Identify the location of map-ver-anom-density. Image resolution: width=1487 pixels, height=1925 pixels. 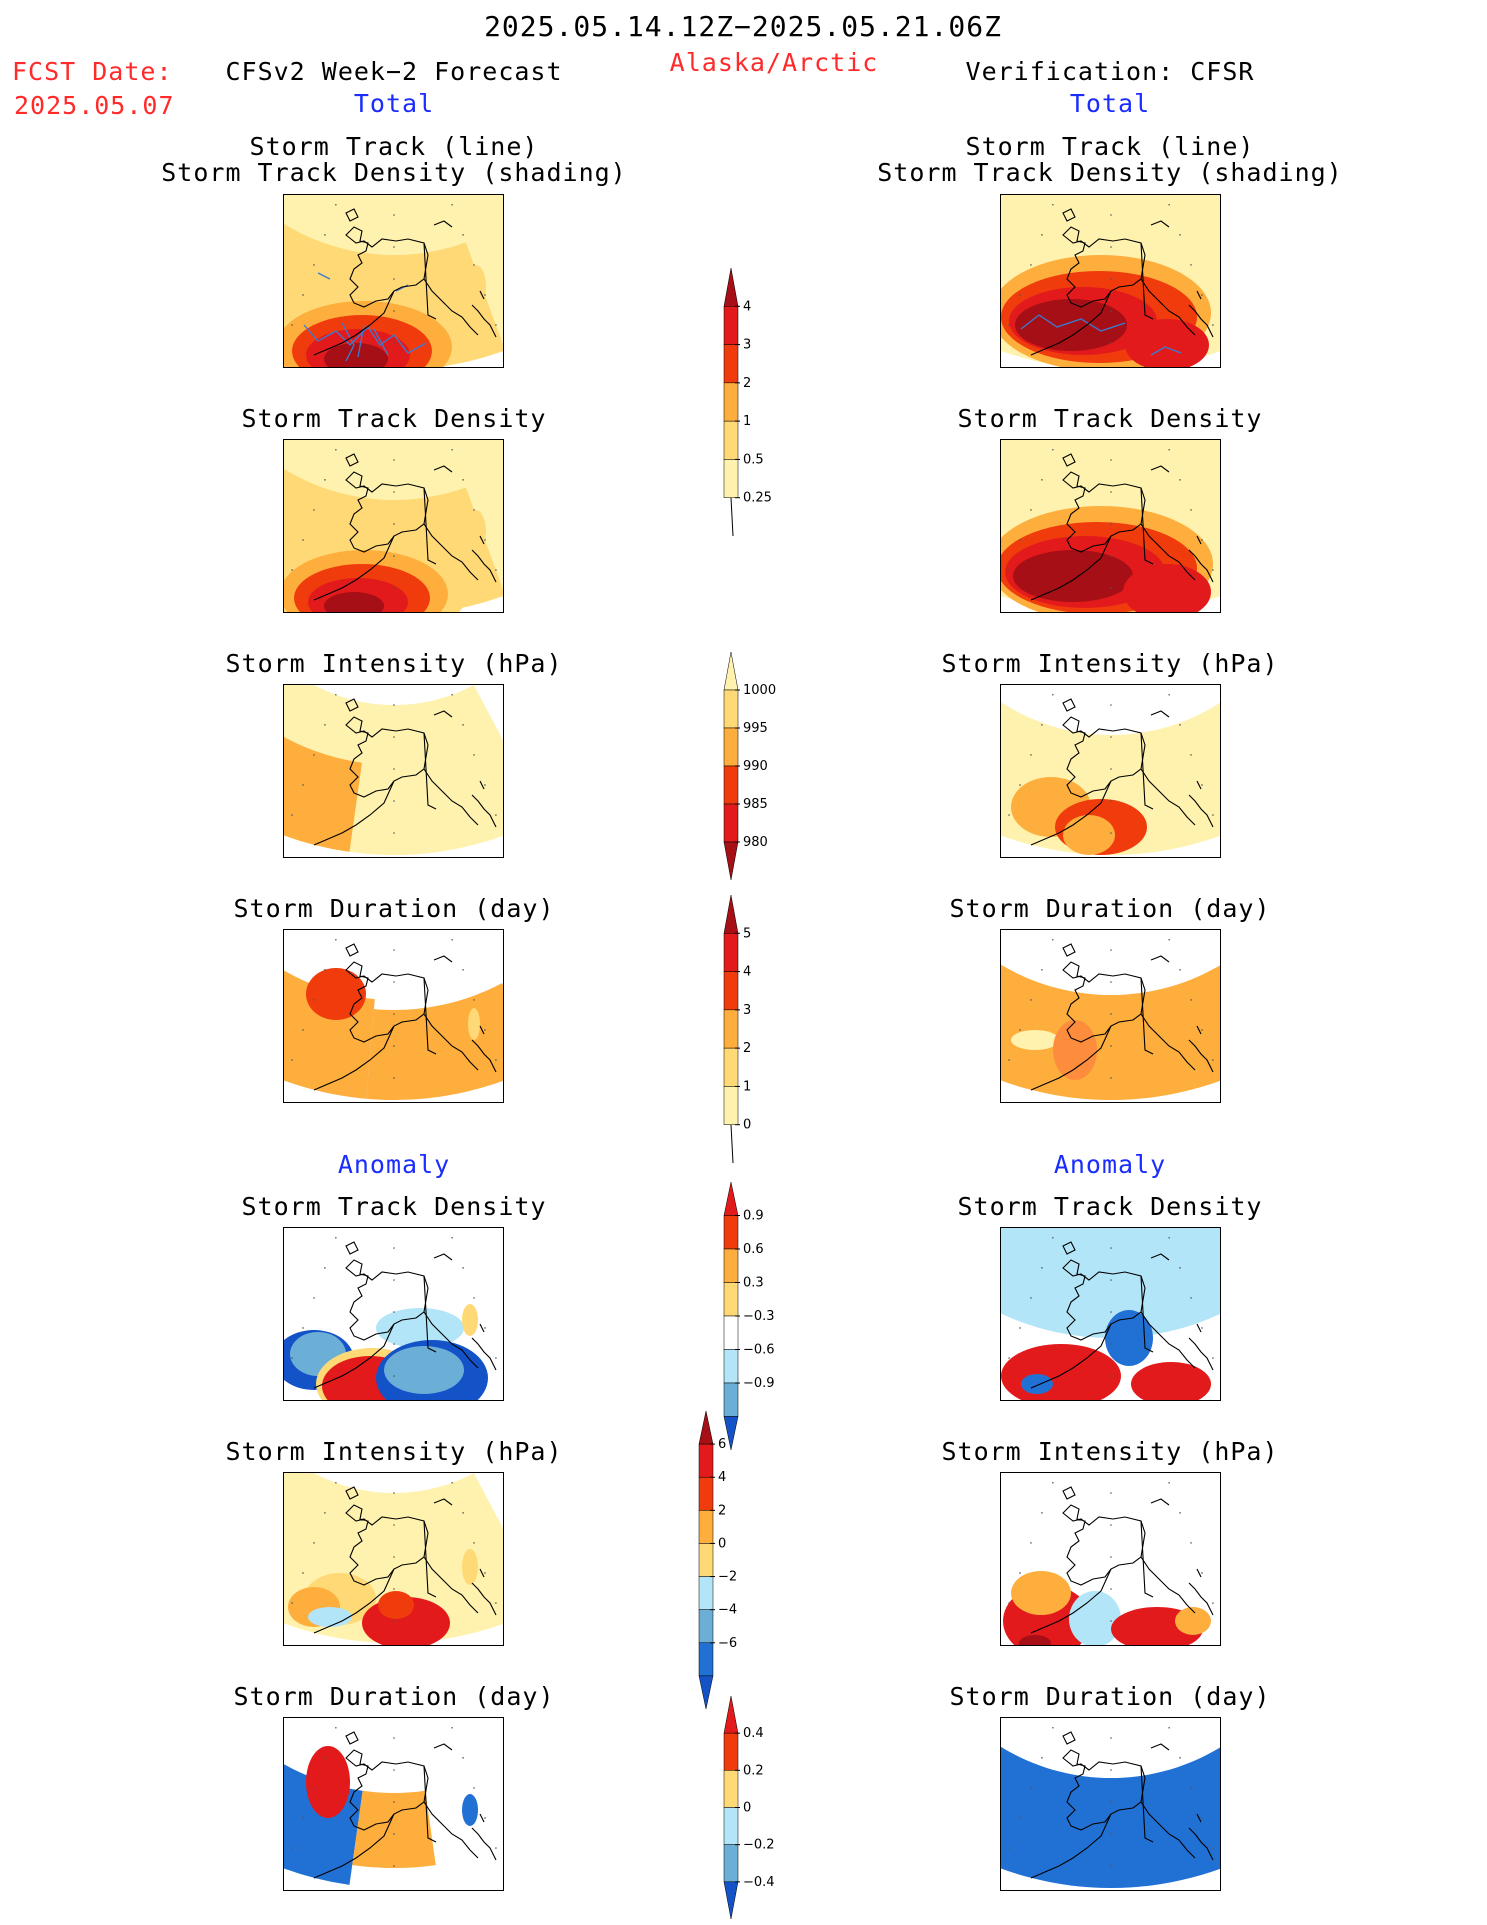
(1110, 1314).